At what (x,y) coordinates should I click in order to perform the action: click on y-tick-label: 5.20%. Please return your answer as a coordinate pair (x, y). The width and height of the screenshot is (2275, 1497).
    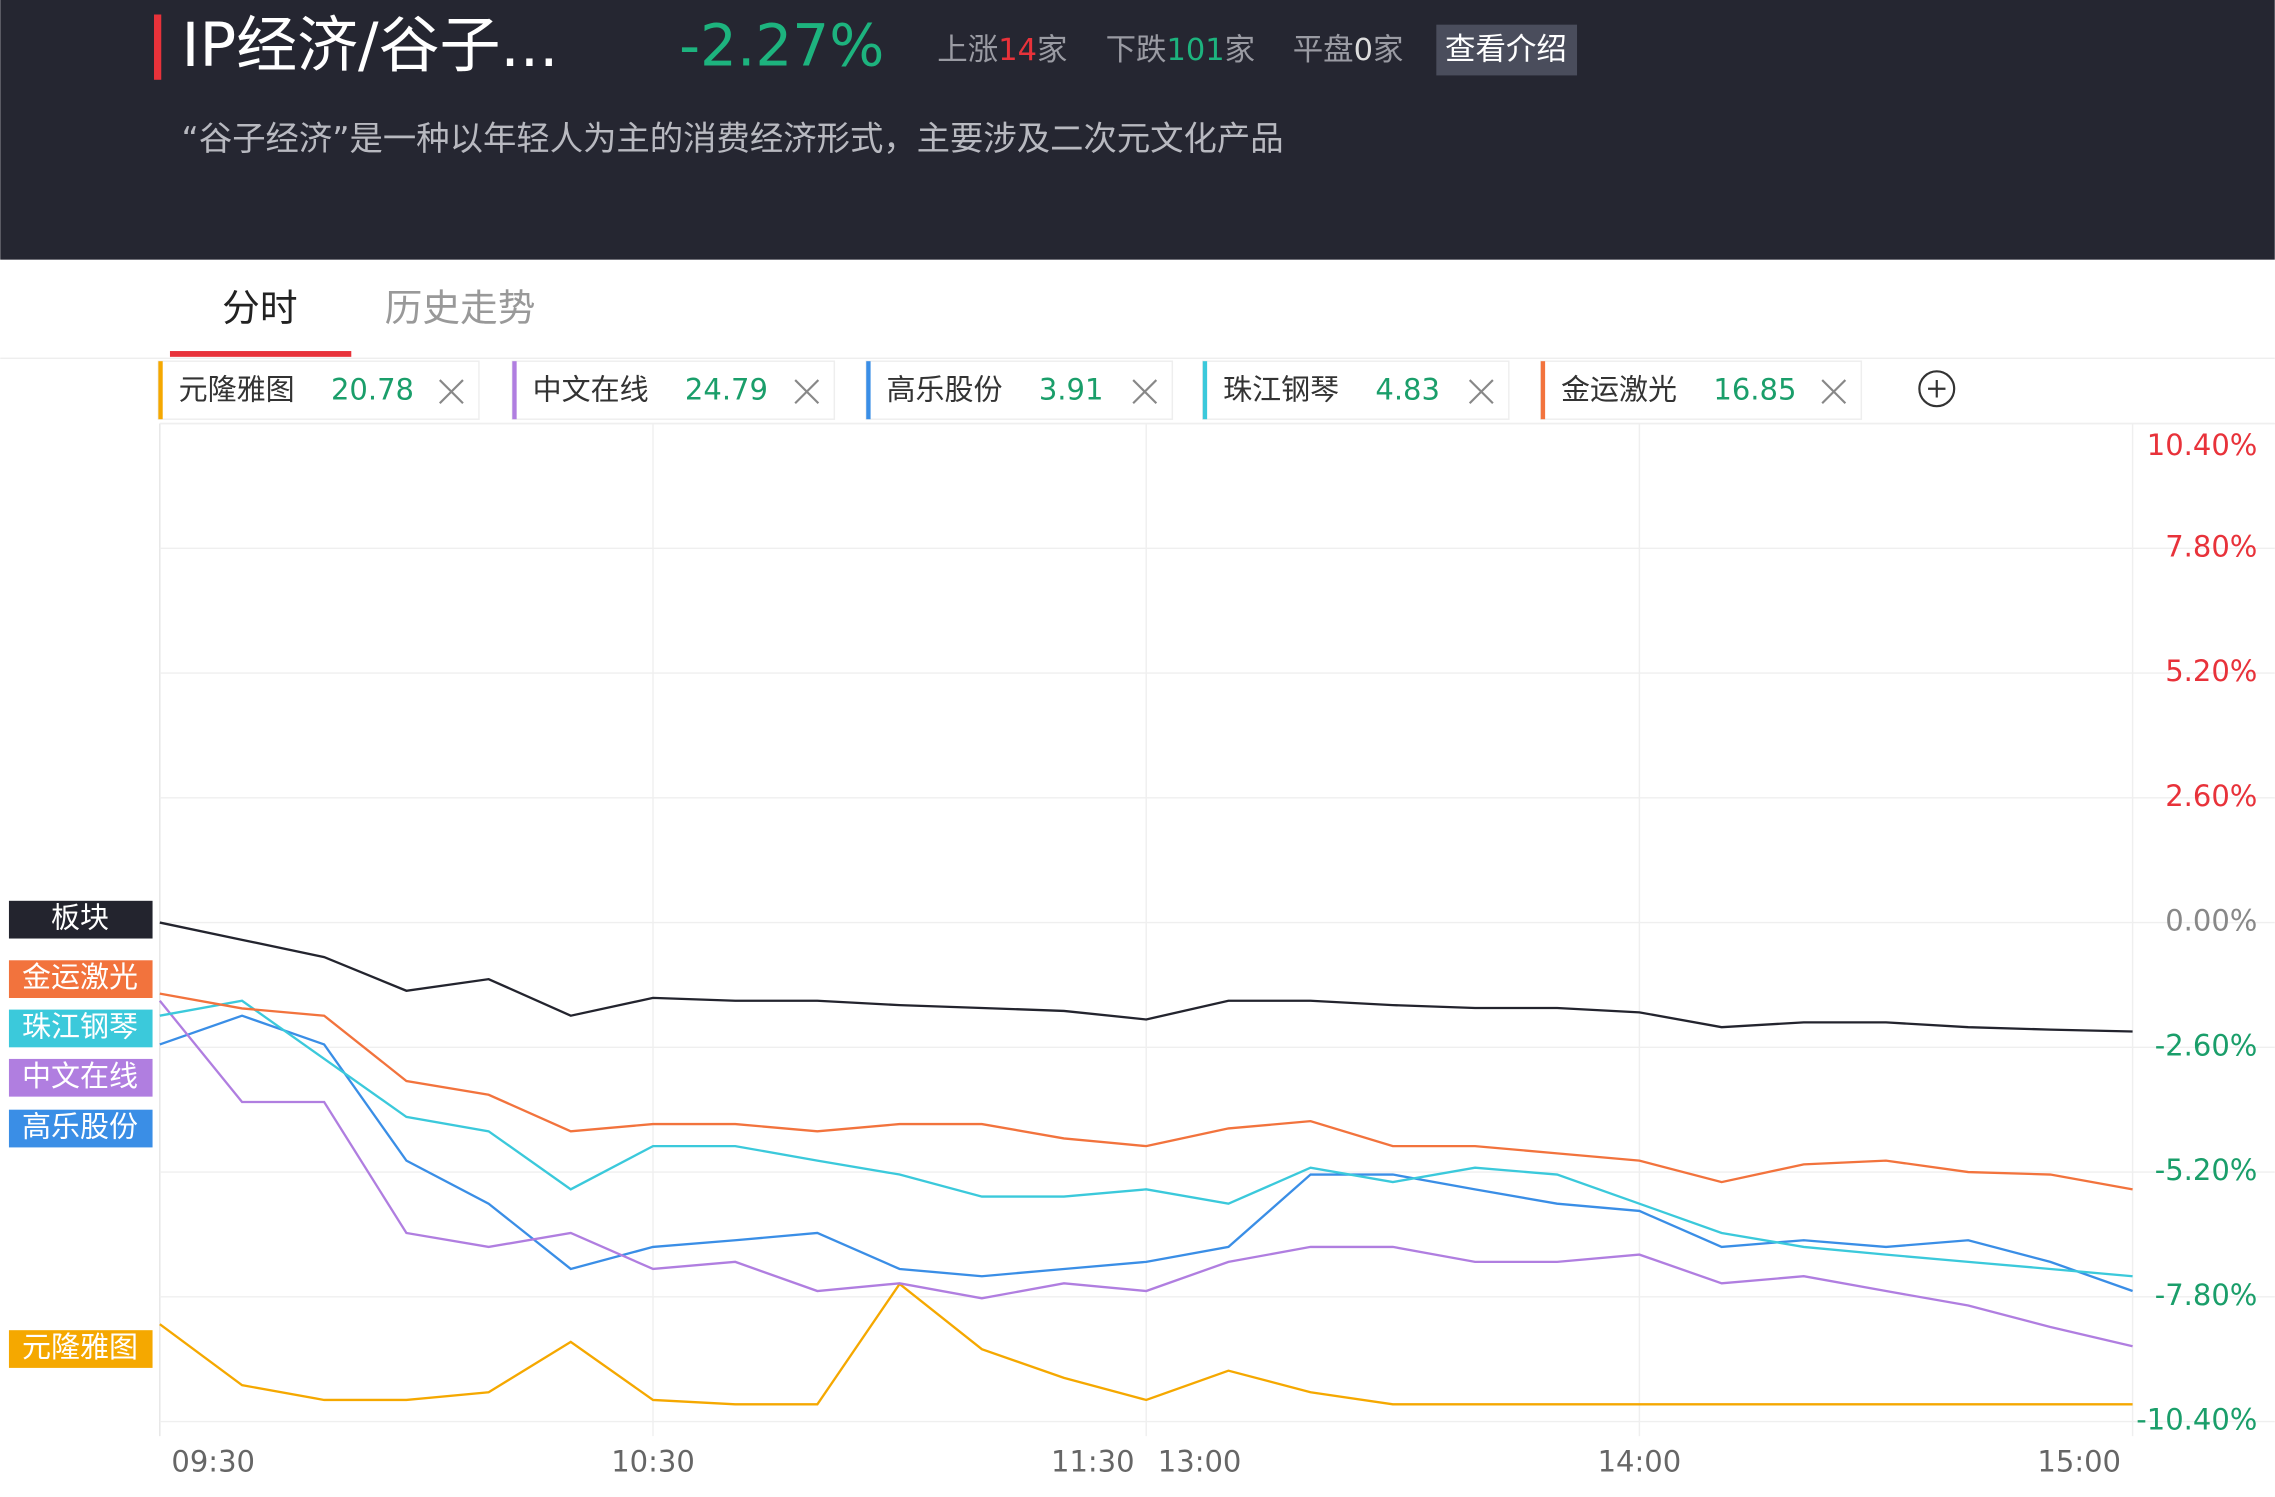
    Looking at the image, I should click on (2211, 671).